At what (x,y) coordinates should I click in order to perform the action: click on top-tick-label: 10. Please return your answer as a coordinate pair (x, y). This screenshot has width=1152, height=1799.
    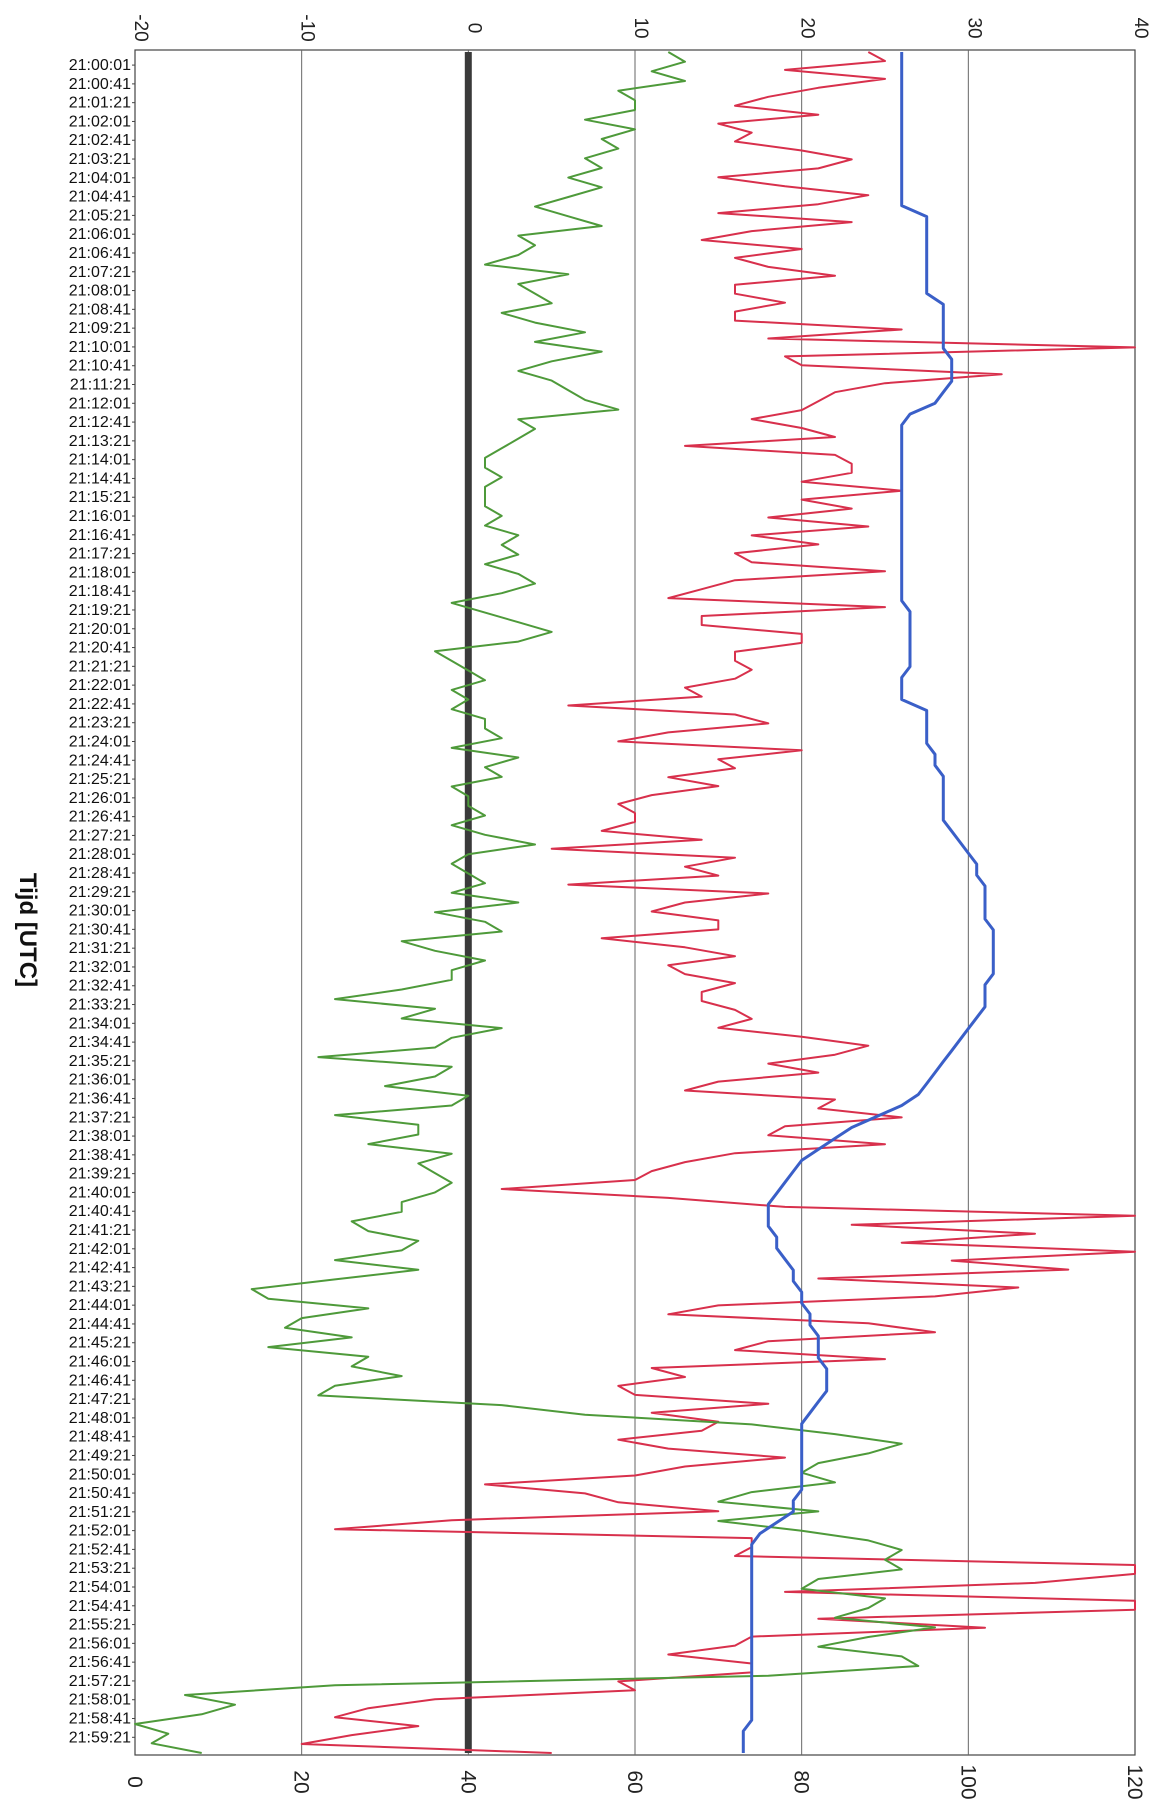
    Looking at the image, I should click on (640, 27).